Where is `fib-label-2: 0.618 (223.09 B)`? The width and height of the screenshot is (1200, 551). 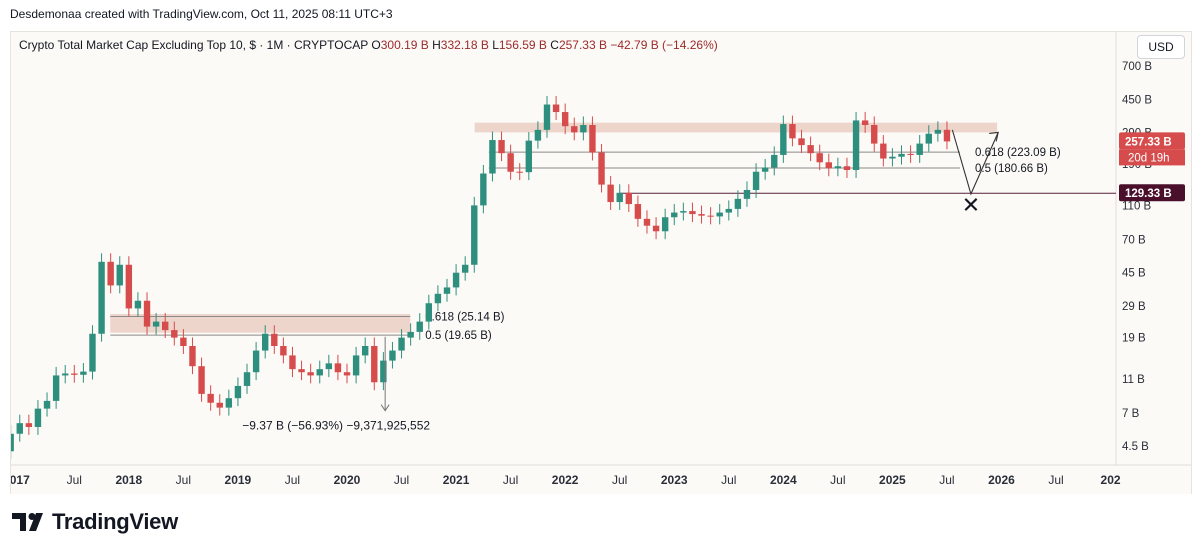
fib-label-2: 0.618 (223.09 B) is located at coordinates (1018, 153).